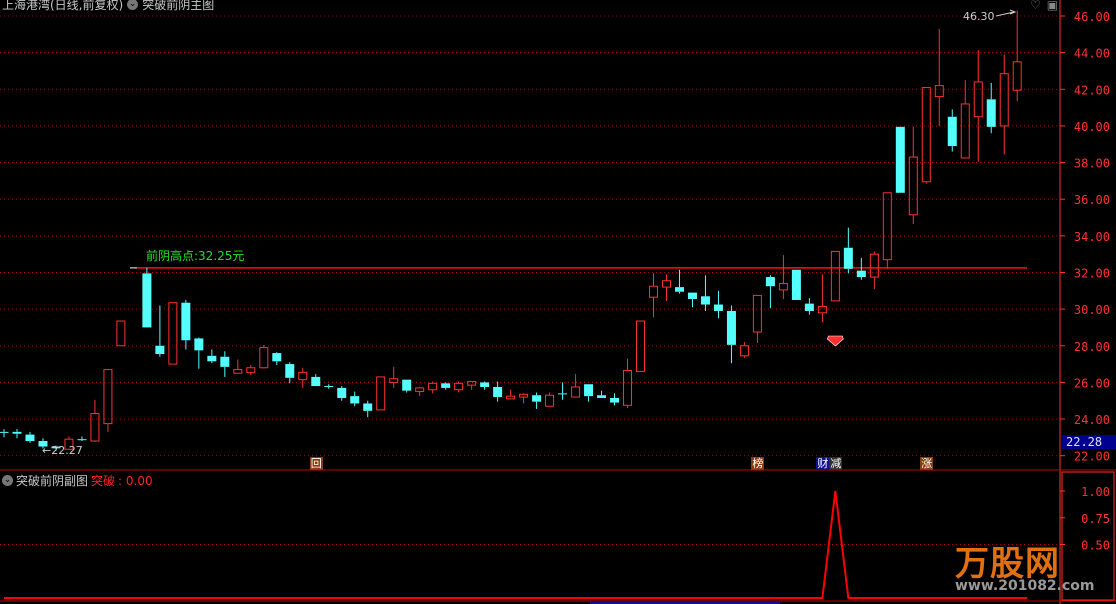 Image resolution: width=1116 pixels, height=604 pixels. Describe the element at coordinates (1092, 347) in the screenshot. I see `y-tick-label: 28.00` at that location.